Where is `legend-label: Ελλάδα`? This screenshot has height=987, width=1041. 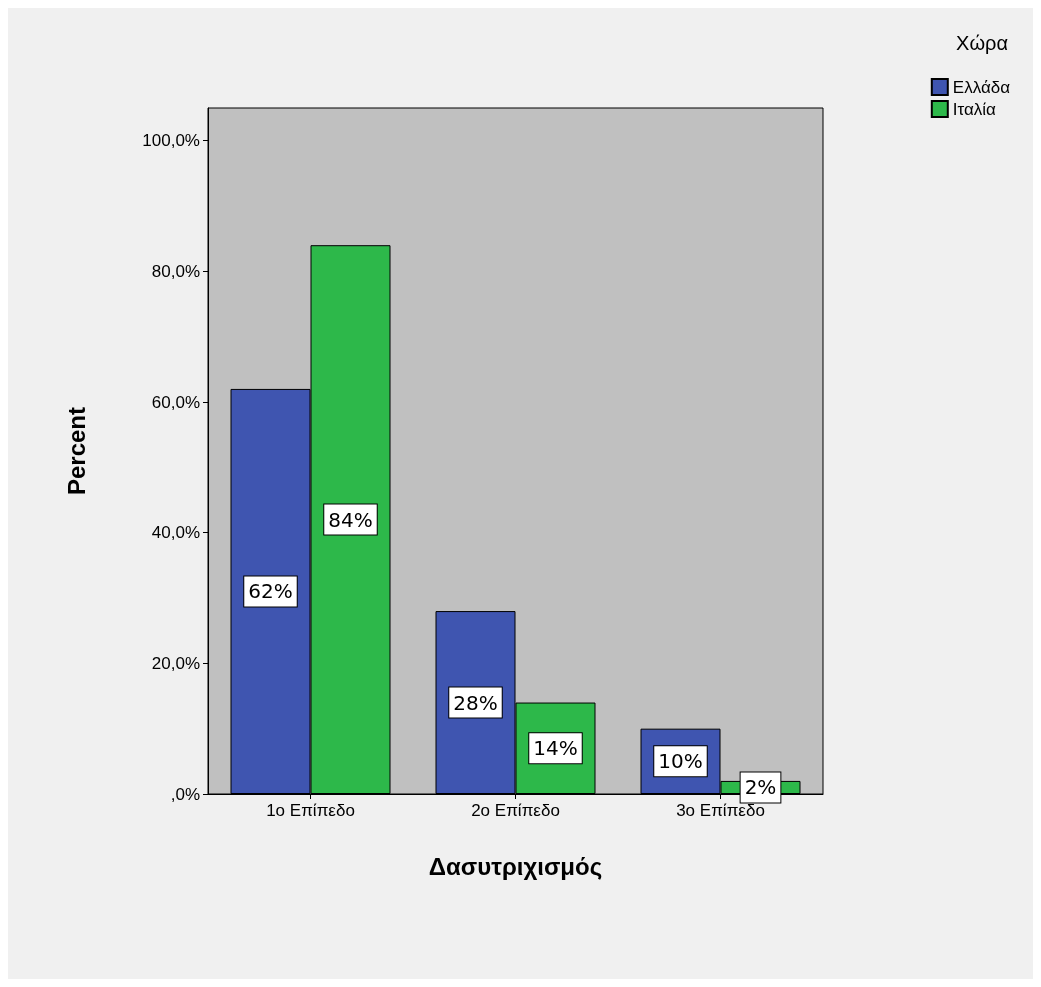
legend-label: Ελλάδα is located at coordinates (981, 87).